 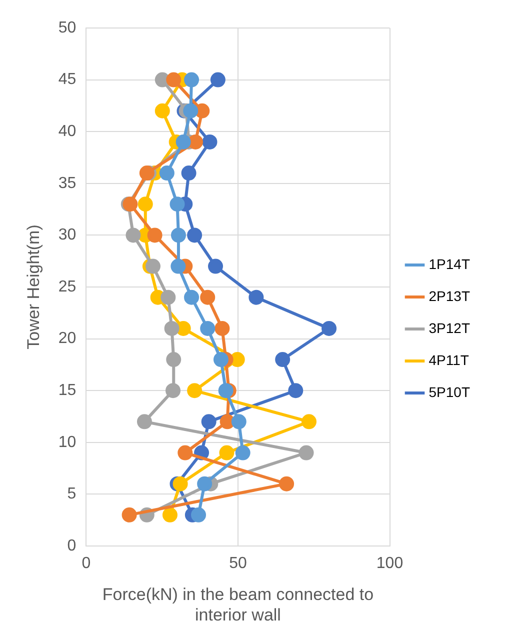 I want to click on legend-label: 3P12T, so click(x=449, y=328).